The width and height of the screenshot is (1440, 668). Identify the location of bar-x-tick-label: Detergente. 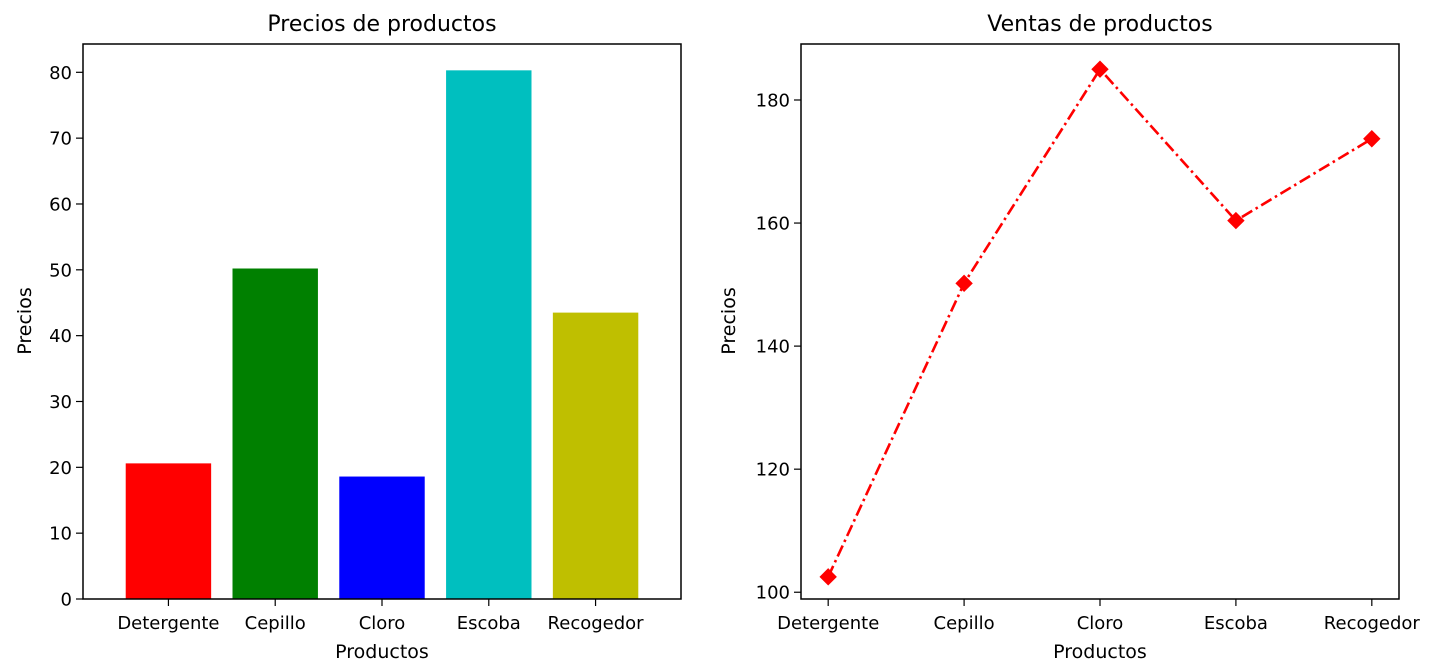
(168, 623).